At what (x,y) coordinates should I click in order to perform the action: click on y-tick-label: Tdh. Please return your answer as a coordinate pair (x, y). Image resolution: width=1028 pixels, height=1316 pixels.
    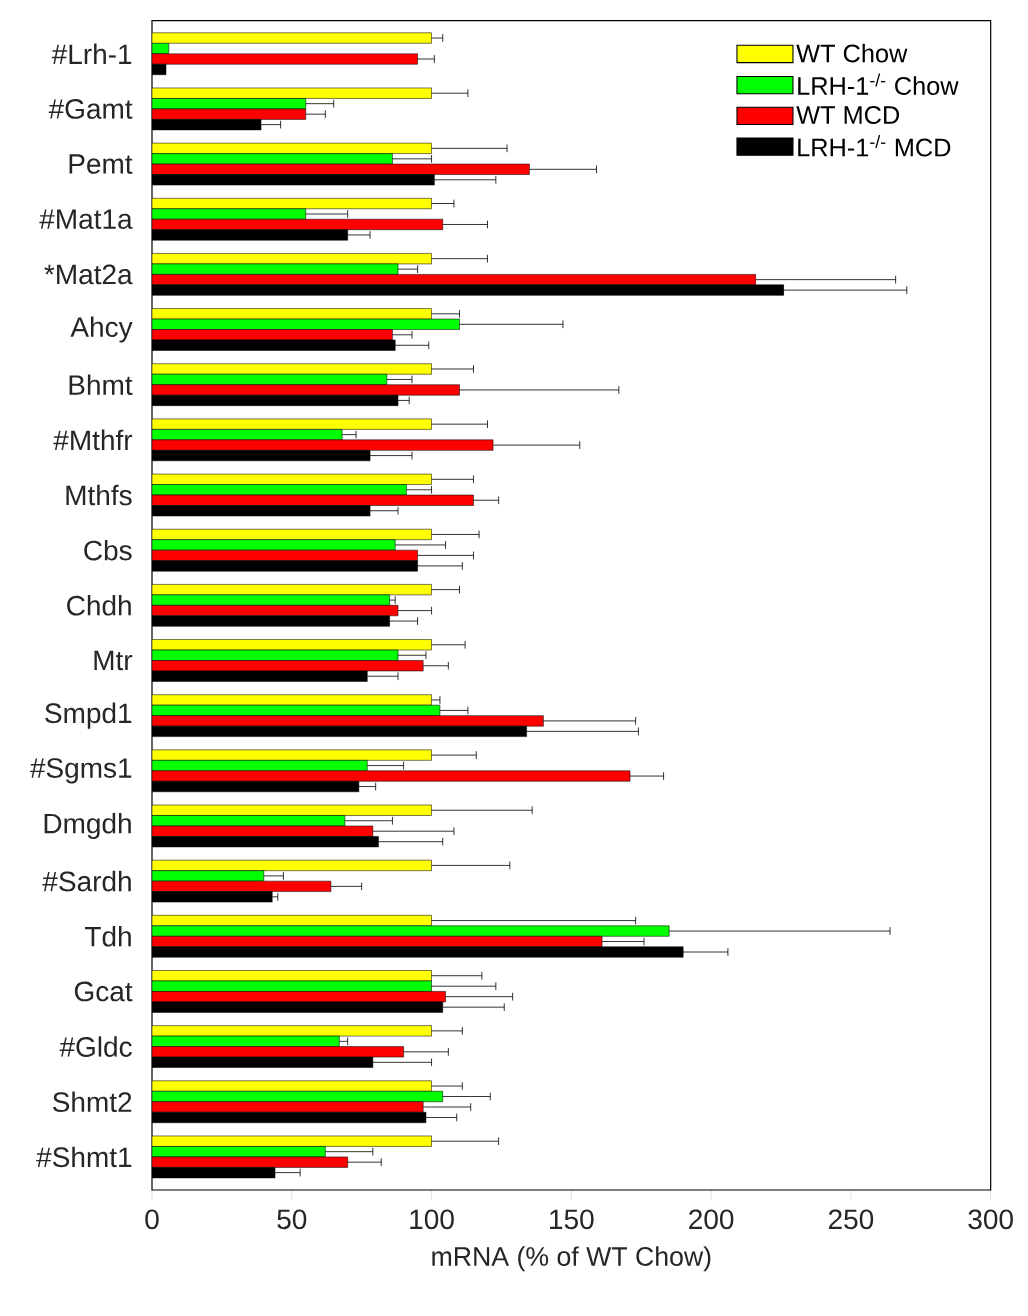
    Looking at the image, I should click on (108, 936).